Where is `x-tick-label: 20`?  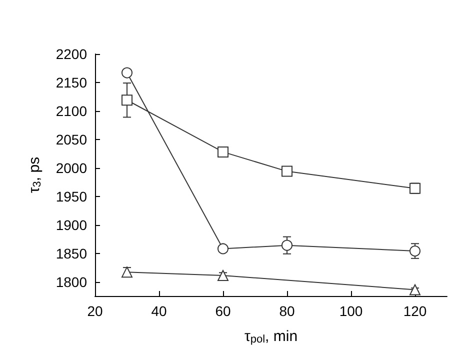
x-tick-label: 20 is located at coordinates (95, 311).